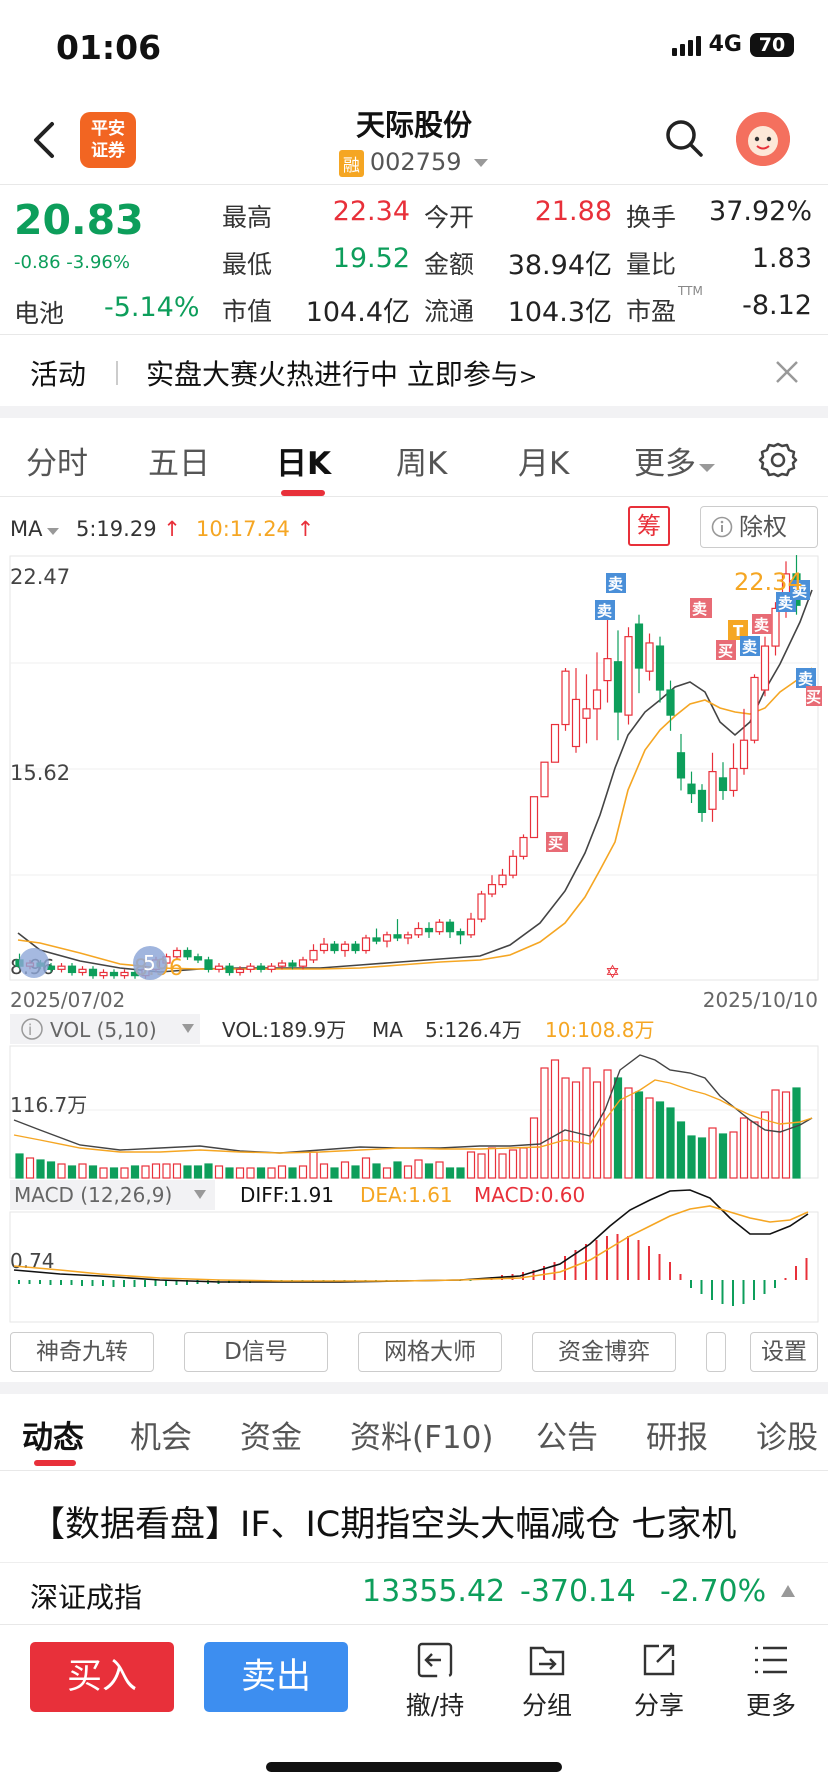 This screenshot has width=828, height=1792. Describe the element at coordinates (778, 460) in the screenshot. I see `gear-icon` at that location.